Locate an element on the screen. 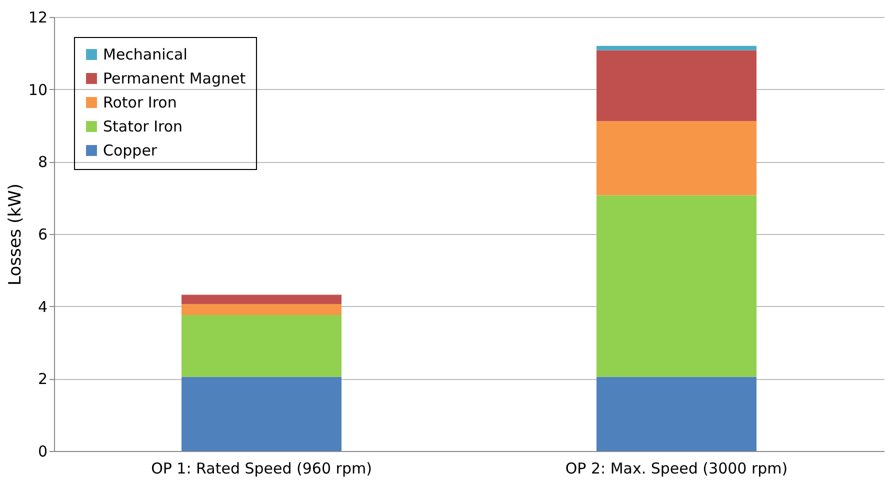  legend-label: Rotor Iron is located at coordinates (140, 103).